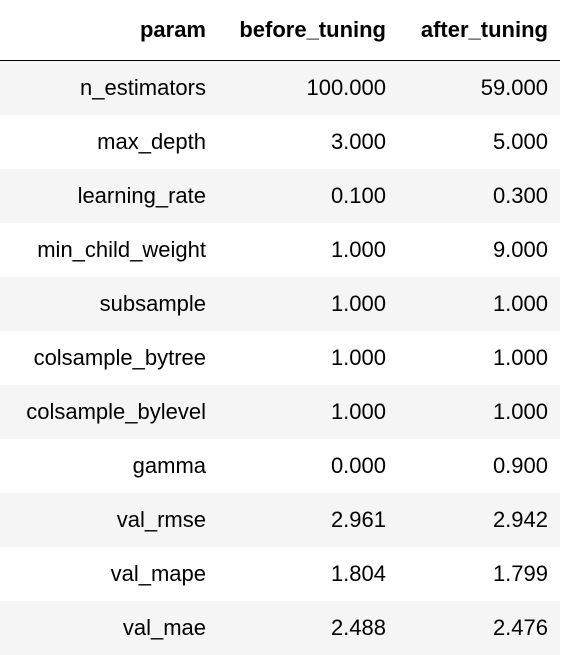 Image resolution: width=570 pixels, height=655 pixels. What do you see at coordinates (308, 520) in the screenshot?
I see `before-tuning-cell: 2.961` at bounding box center [308, 520].